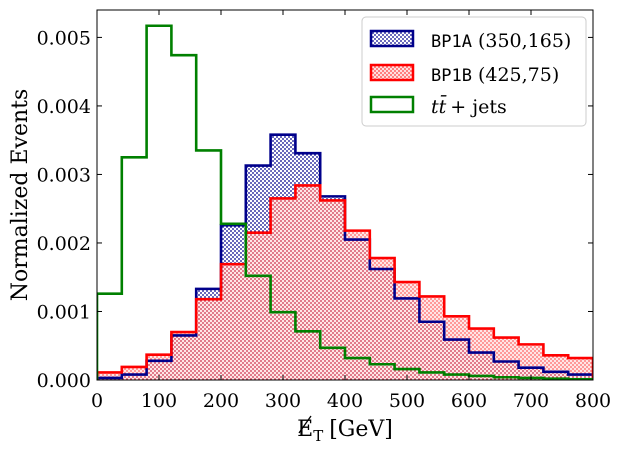  Describe the element at coordinates (64, 38) in the screenshot. I see `y-tick-label-5: 0.005` at that location.